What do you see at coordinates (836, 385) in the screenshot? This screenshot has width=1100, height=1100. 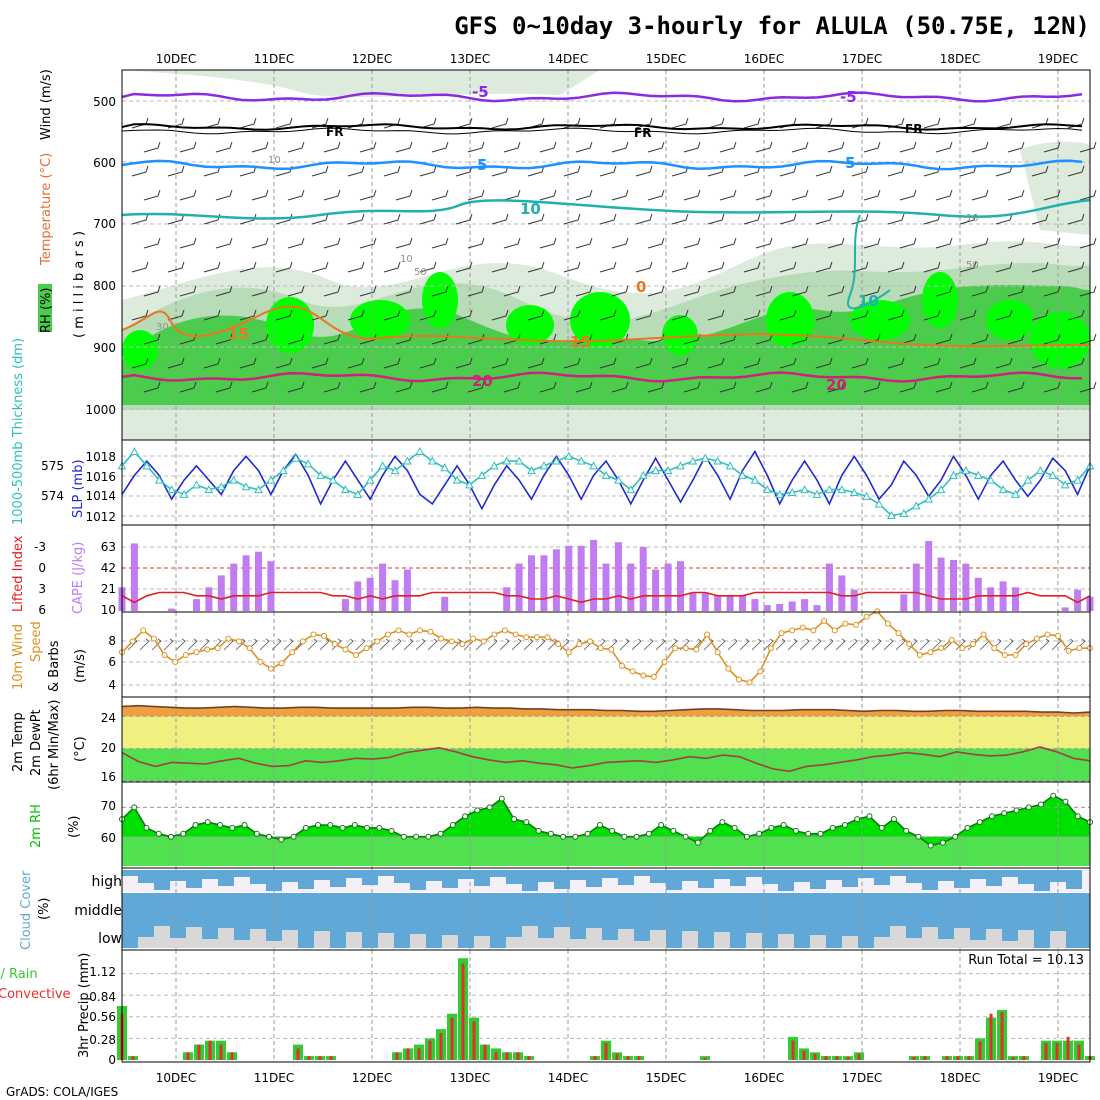 I see `contour-label: 20` at bounding box center [836, 385].